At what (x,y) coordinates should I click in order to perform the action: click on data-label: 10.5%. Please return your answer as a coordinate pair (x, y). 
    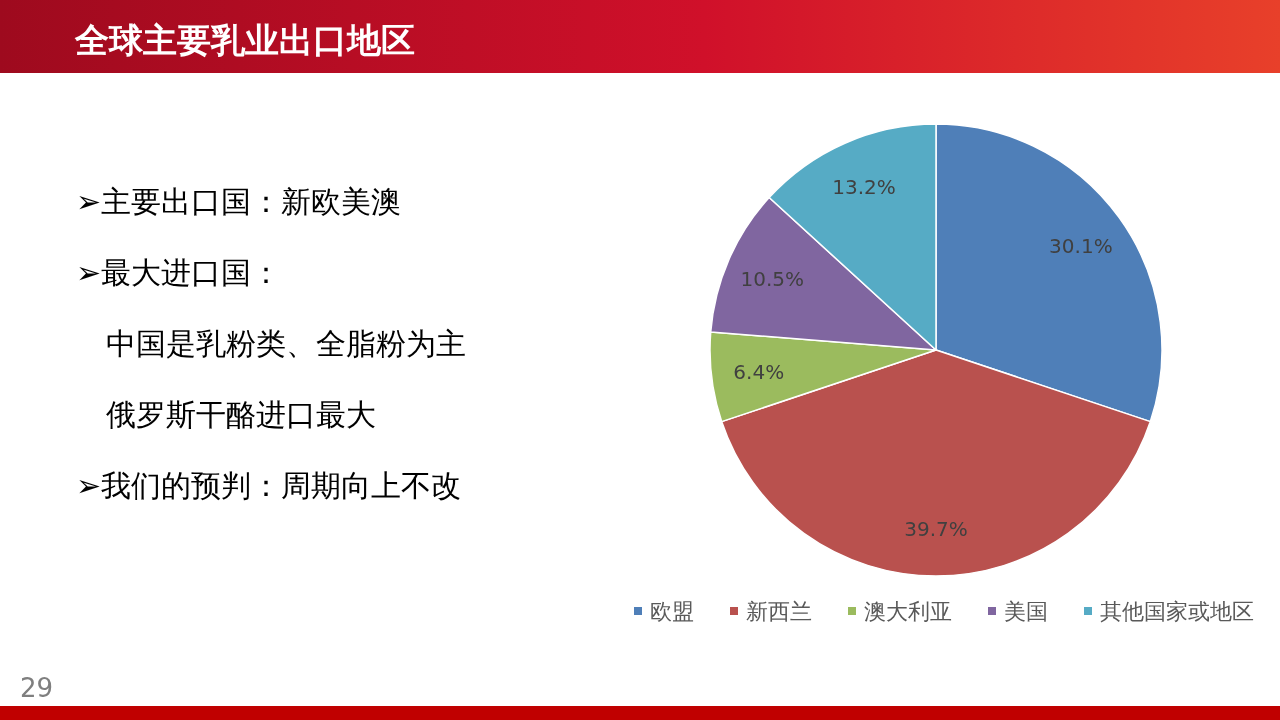
    Looking at the image, I should click on (772, 278).